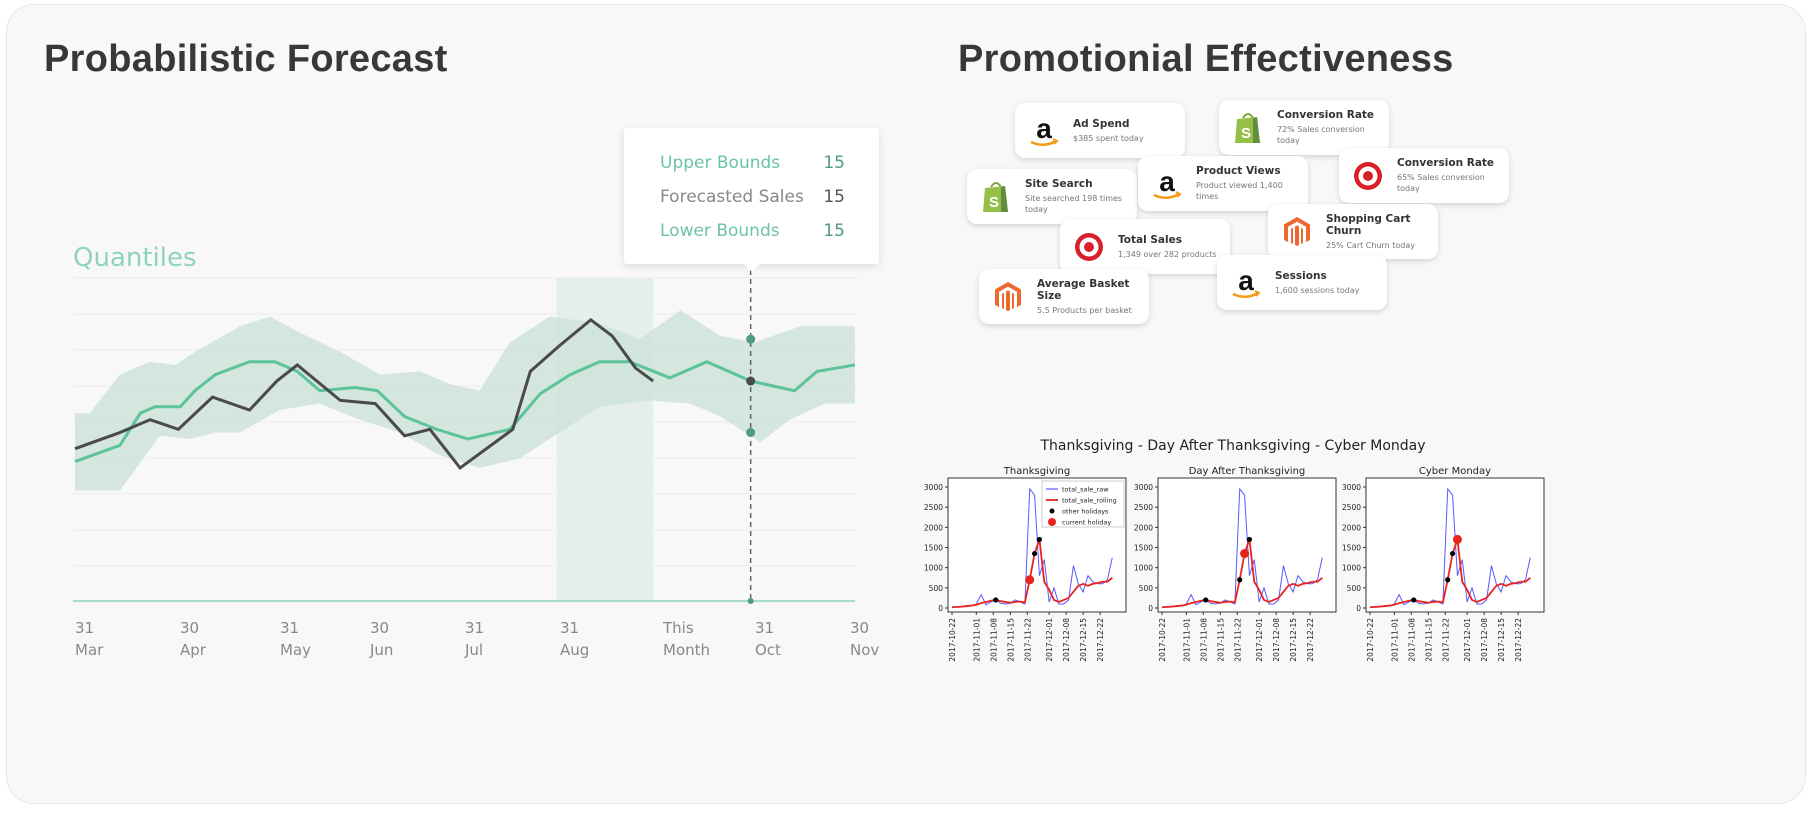 This screenshot has width=1814, height=814. Describe the element at coordinates (1247, 471) in the screenshot. I see `subplot-title: Day After Thanksgiving` at that location.